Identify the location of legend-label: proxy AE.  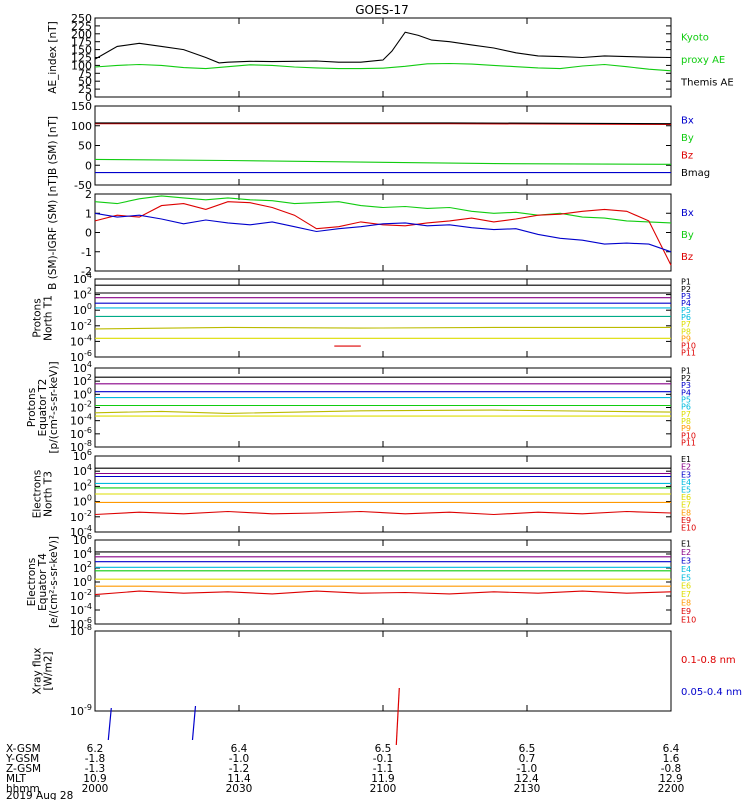
(703, 60).